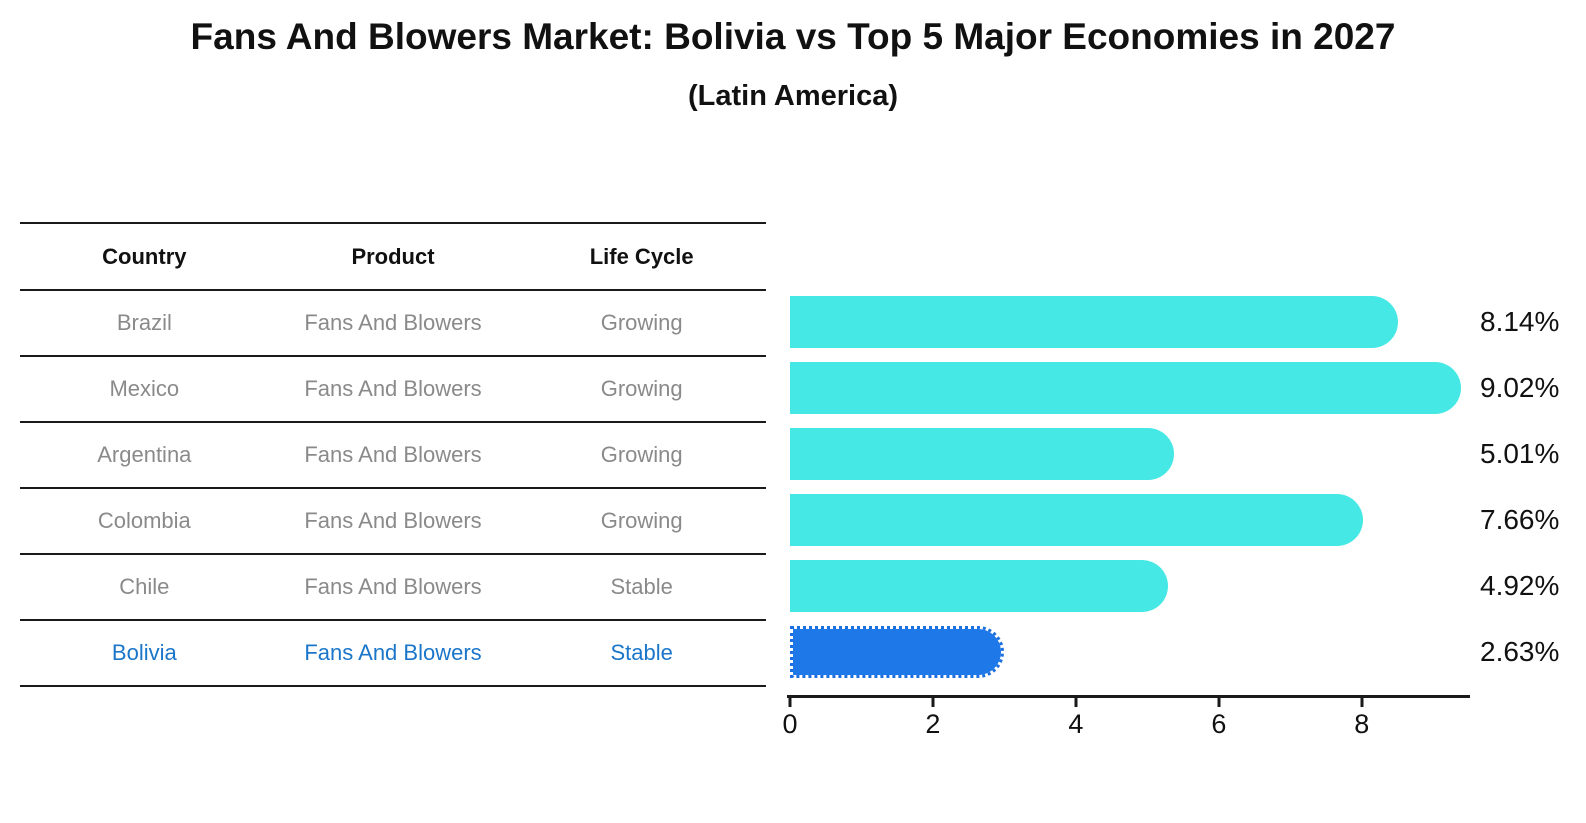 This screenshot has width=1586, height=823. What do you see at coordinates (1128, 696) in the screenshot?
I see `x-axis-line` at bounding box center [1128, 696].